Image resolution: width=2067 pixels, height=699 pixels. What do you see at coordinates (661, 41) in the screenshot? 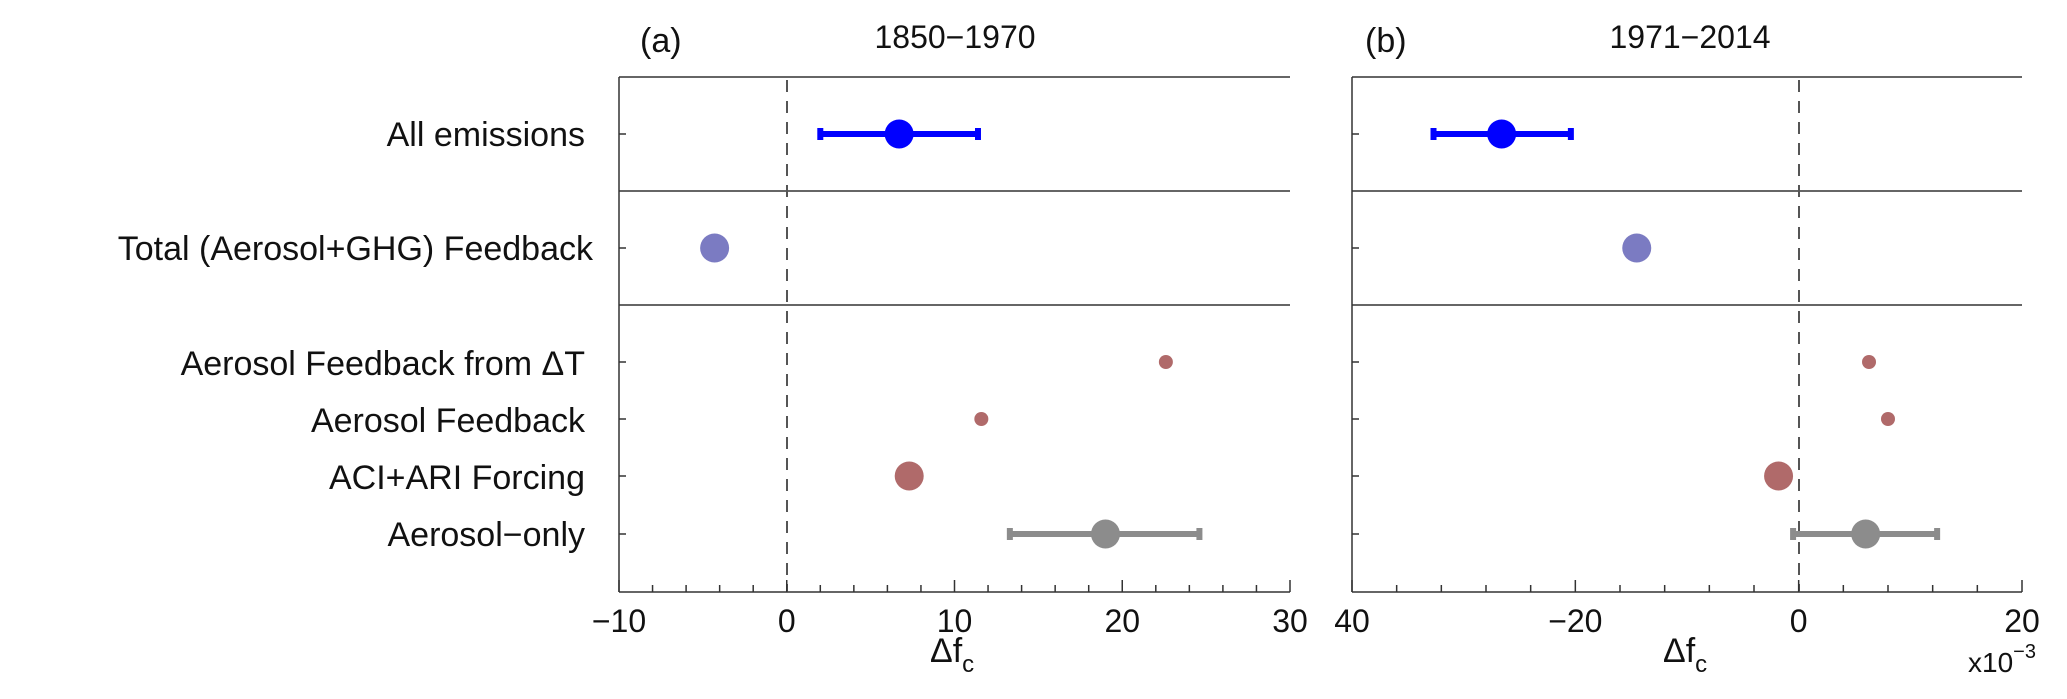
I see `panel-a-letter: (a)` at bounding box center [661, 41].